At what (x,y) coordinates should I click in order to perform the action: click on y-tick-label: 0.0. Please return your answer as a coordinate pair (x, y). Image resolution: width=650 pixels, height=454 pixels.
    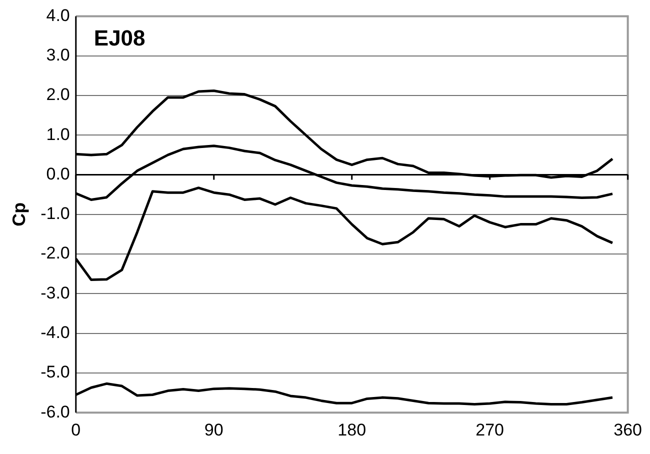
    Looking at the image, I should click on (58, 174).